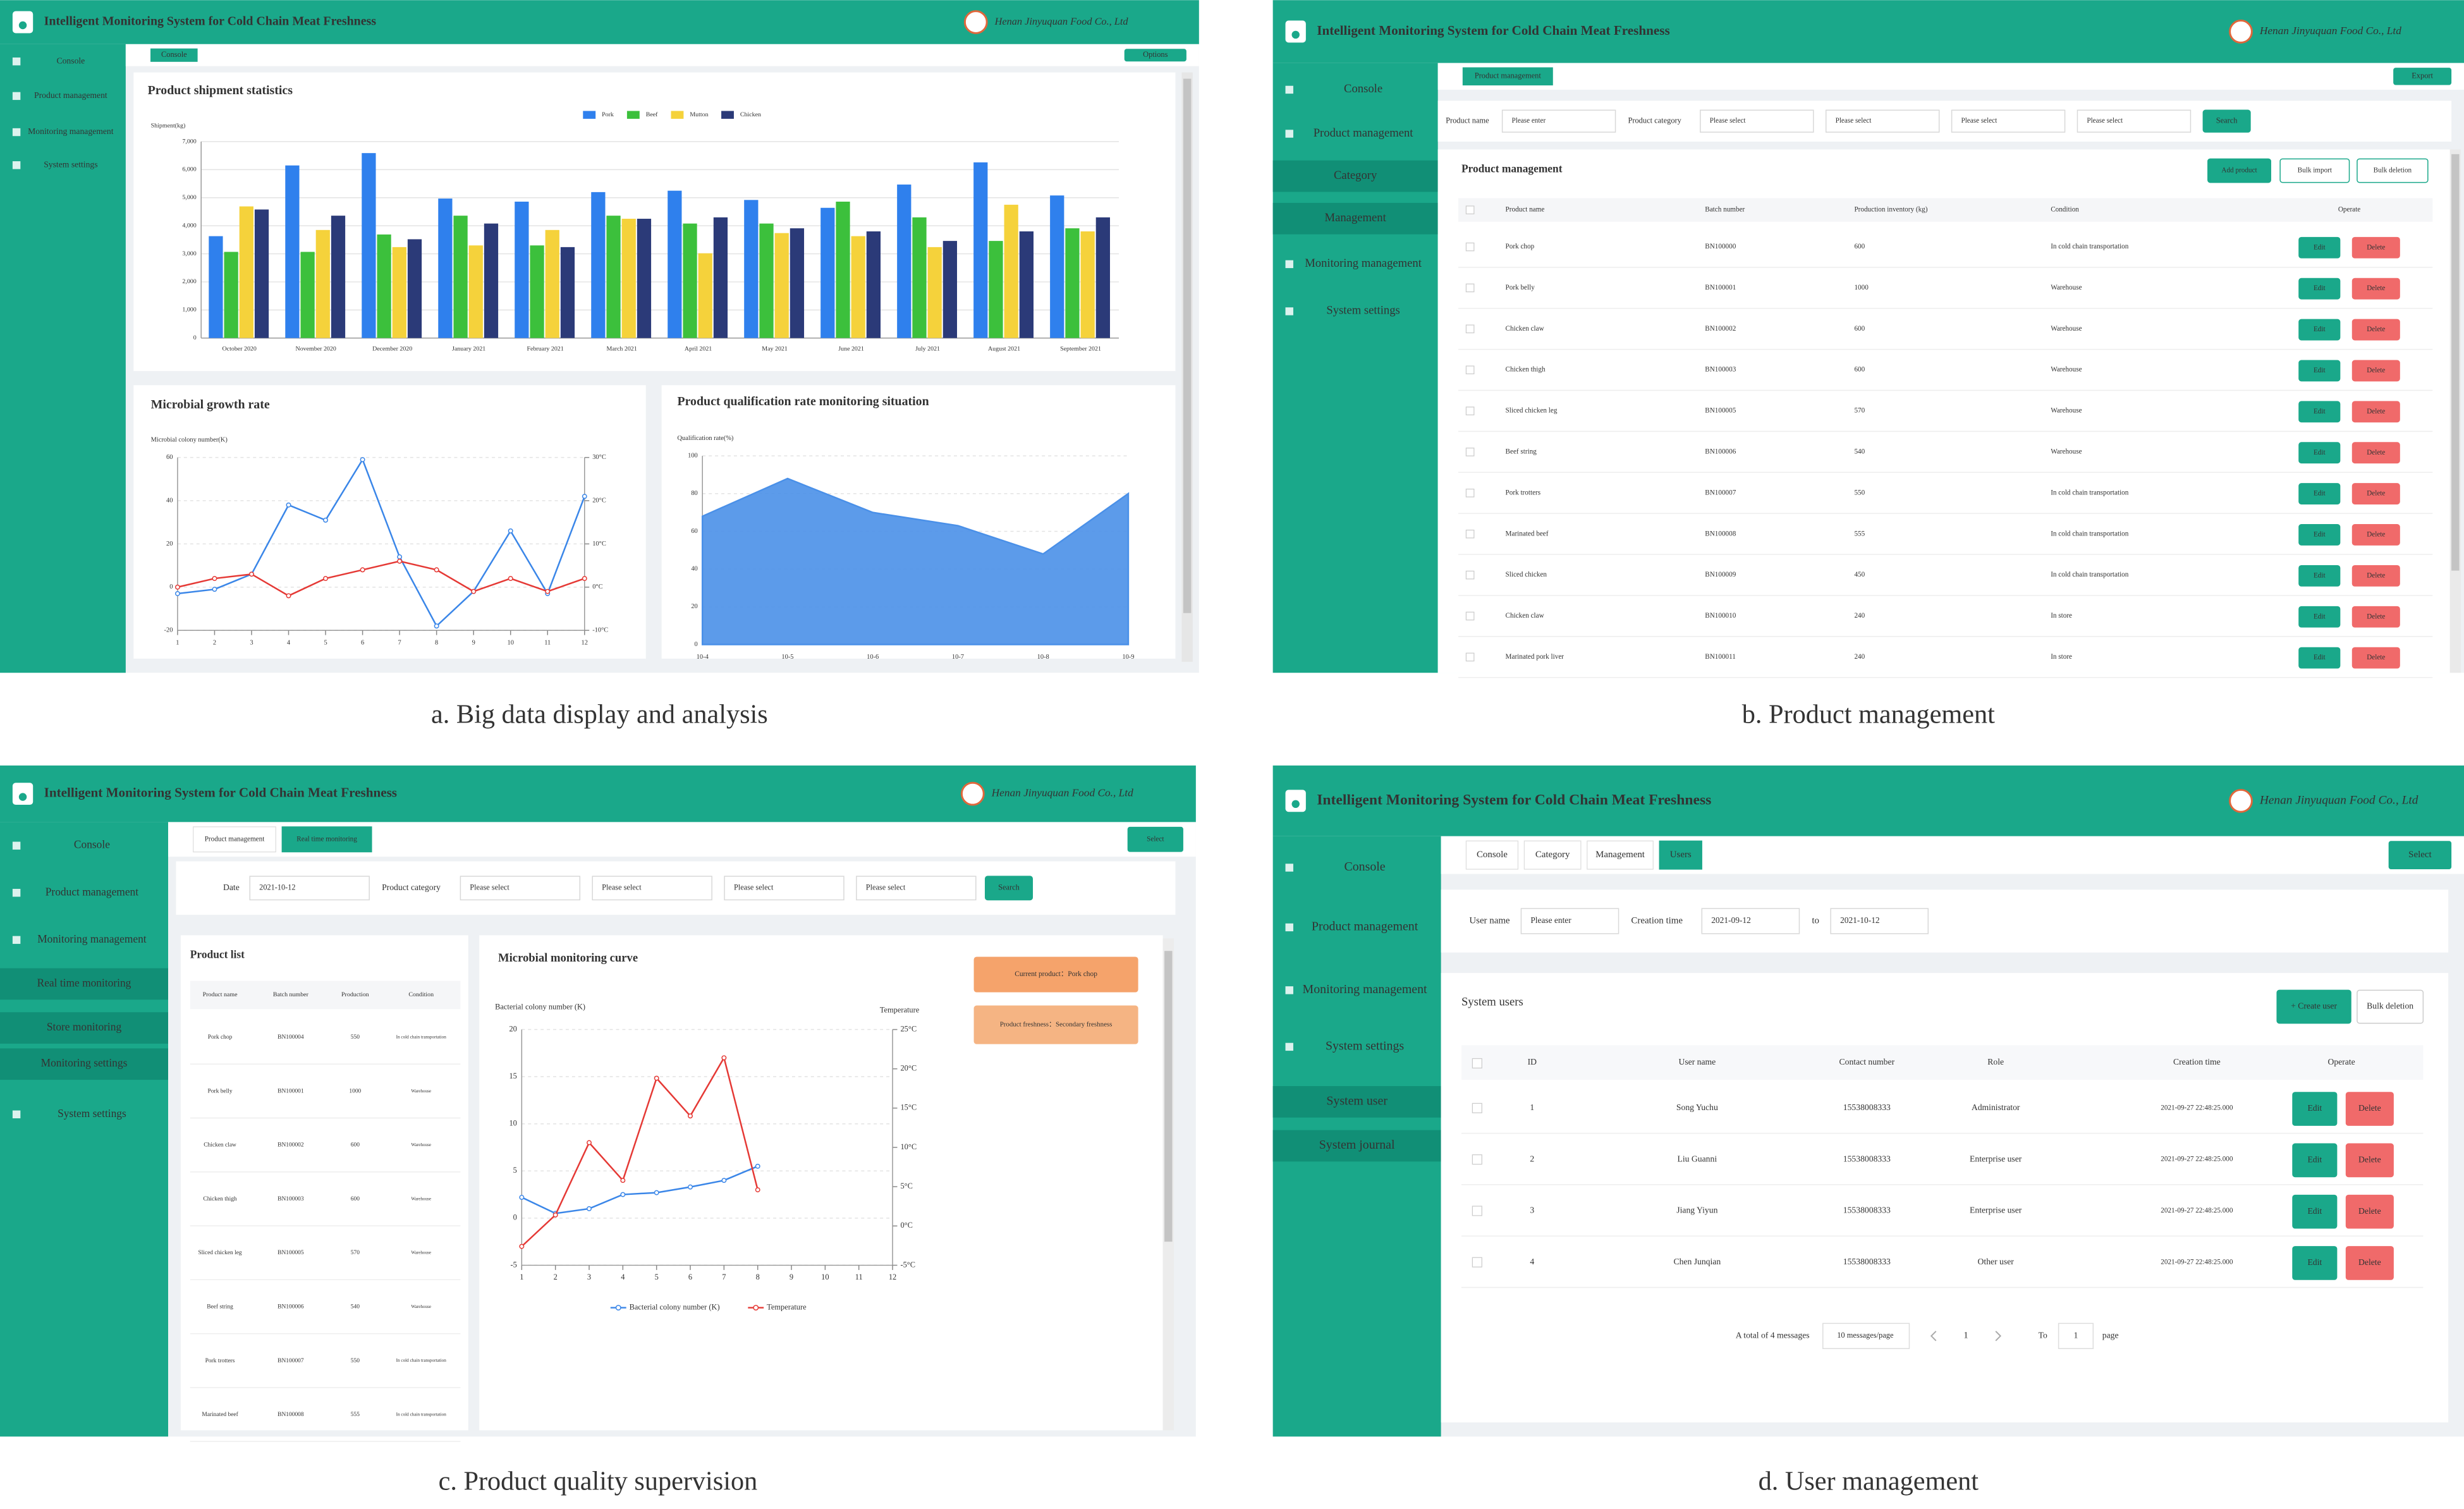  I want to click on button-label: Add product, so click(2239, 170).